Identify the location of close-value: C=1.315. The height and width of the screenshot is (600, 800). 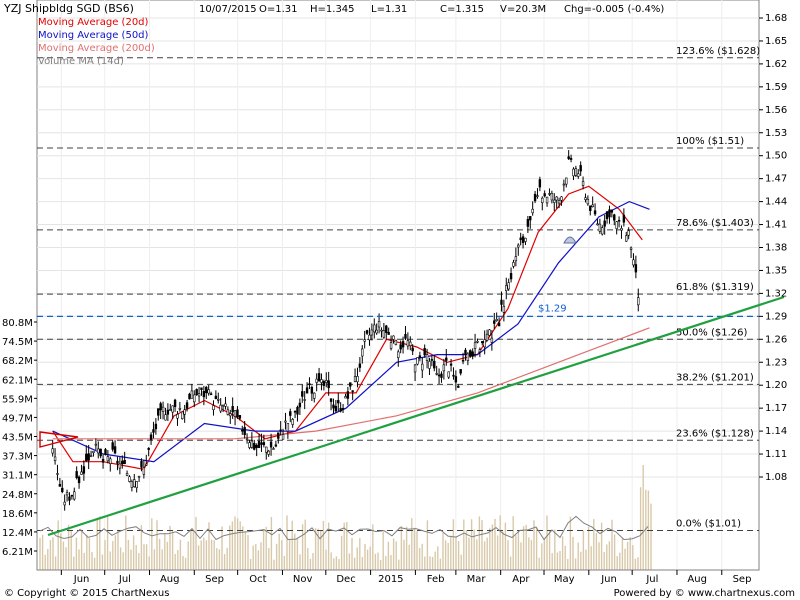
(462, 9).